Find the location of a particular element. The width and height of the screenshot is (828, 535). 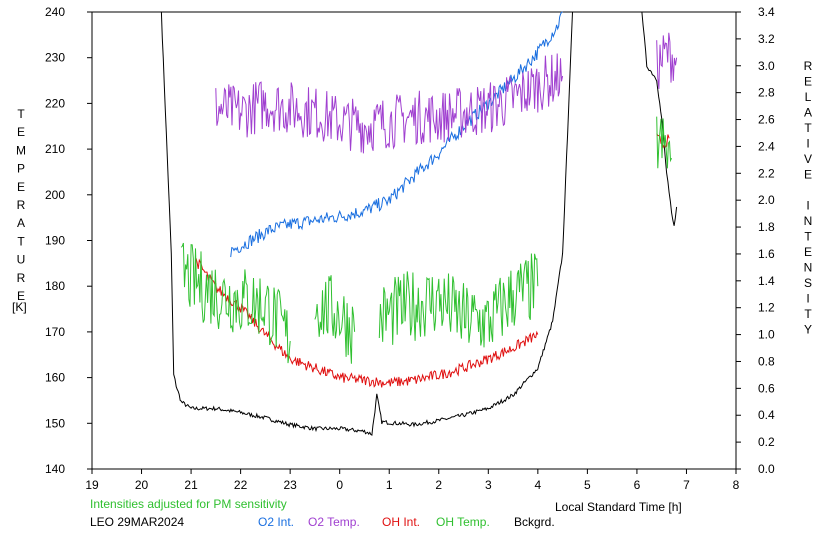

right-axis-title-letter: R is located at coordinates (808, 66).